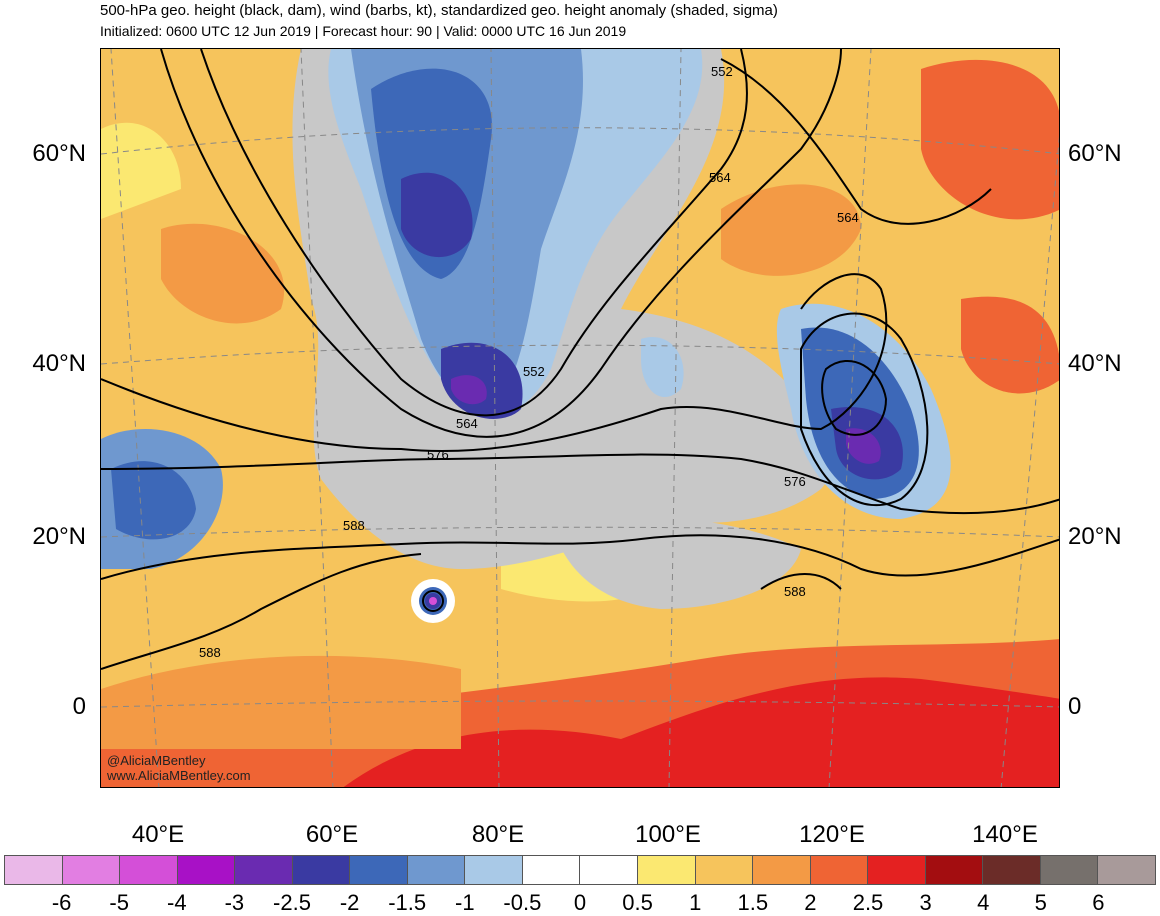 This screenshot has height=916, width=1160. What do you see at coordinates (153, 500) in the screenshot?
I see `west-low-strong` at bounding box center [153, 500].